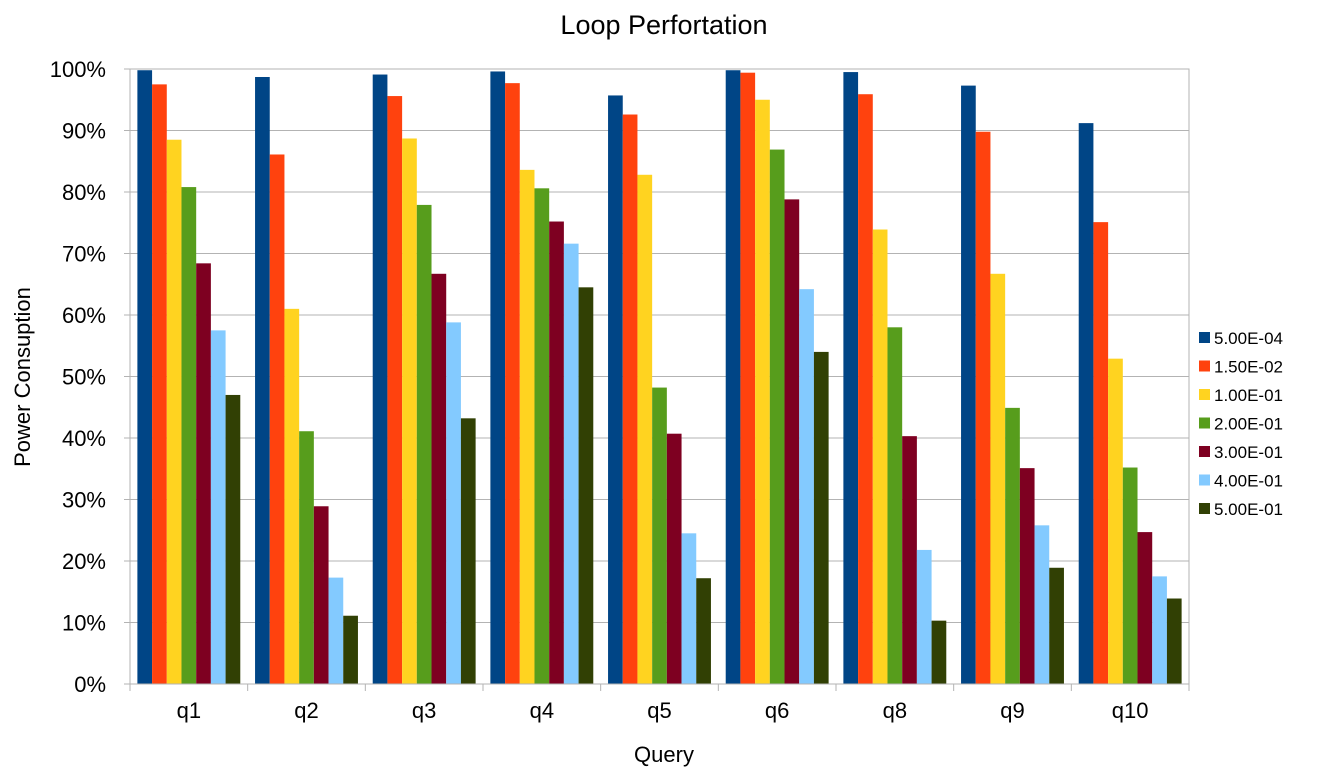 The image size is (1326, 775). I want to click on x-tick-label: q1, so click(189, 710).